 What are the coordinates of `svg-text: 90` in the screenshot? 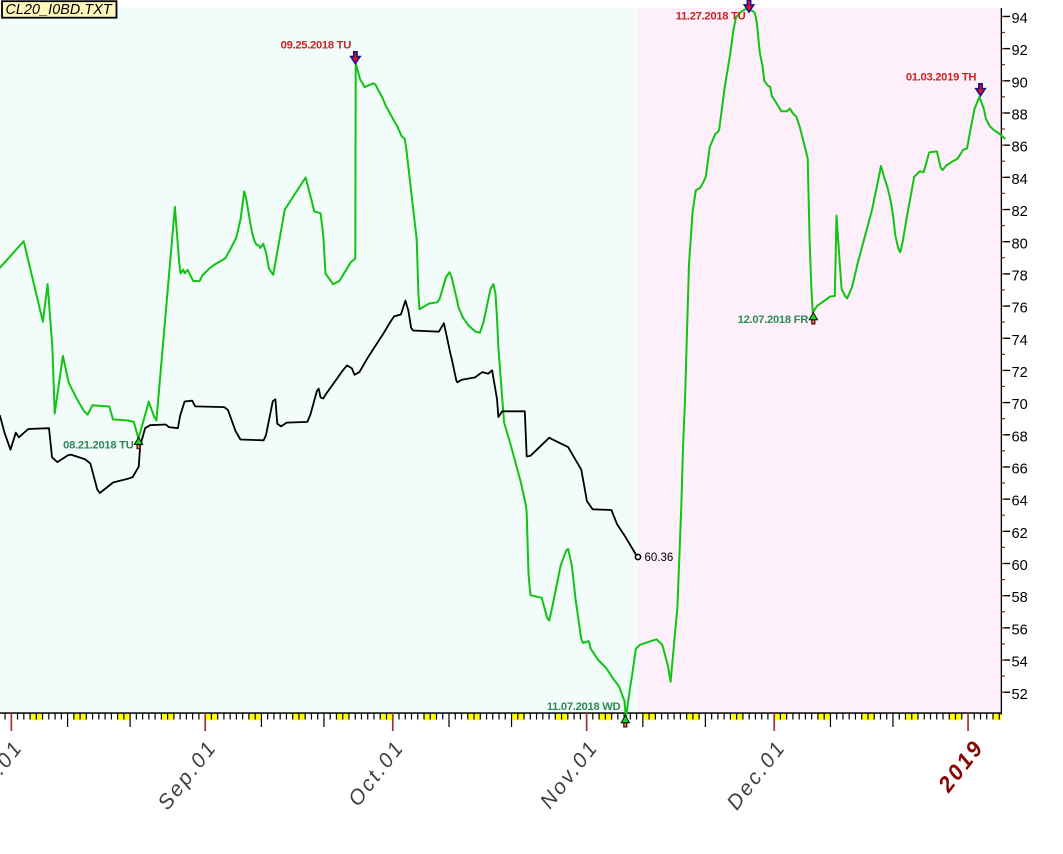 It's located at (1020, 83).